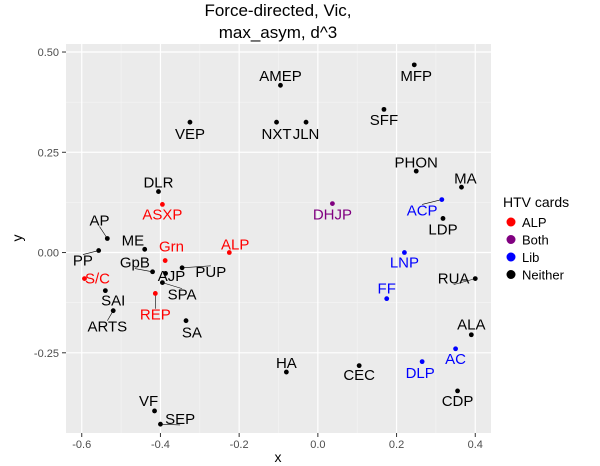 Image resolution: width=600 pixels, height=466 pixels. What do you see at coordinates (97, 279) in the screenshot?
I see `point-label: S/C` at bounding box center [97, 279].